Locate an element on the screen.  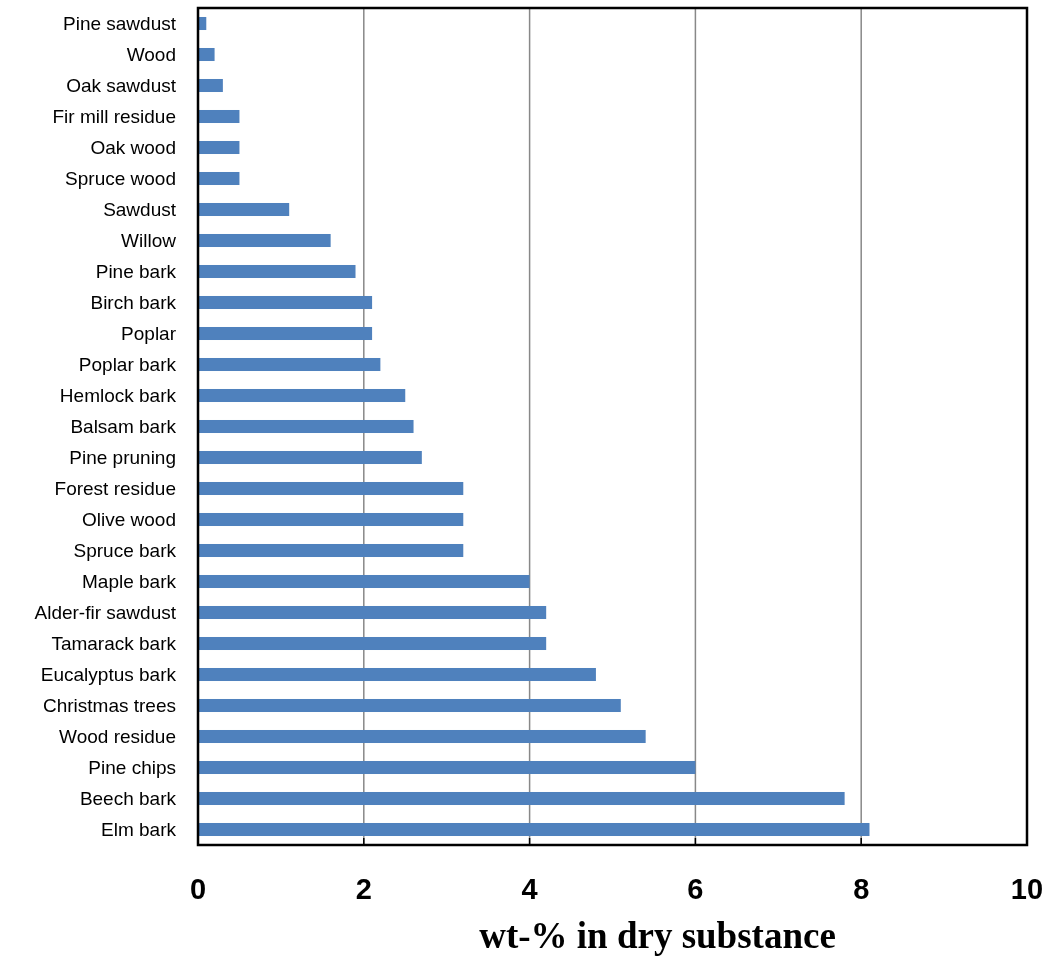
y-tick-label: Elm bark is located at coordinates (139, 830).